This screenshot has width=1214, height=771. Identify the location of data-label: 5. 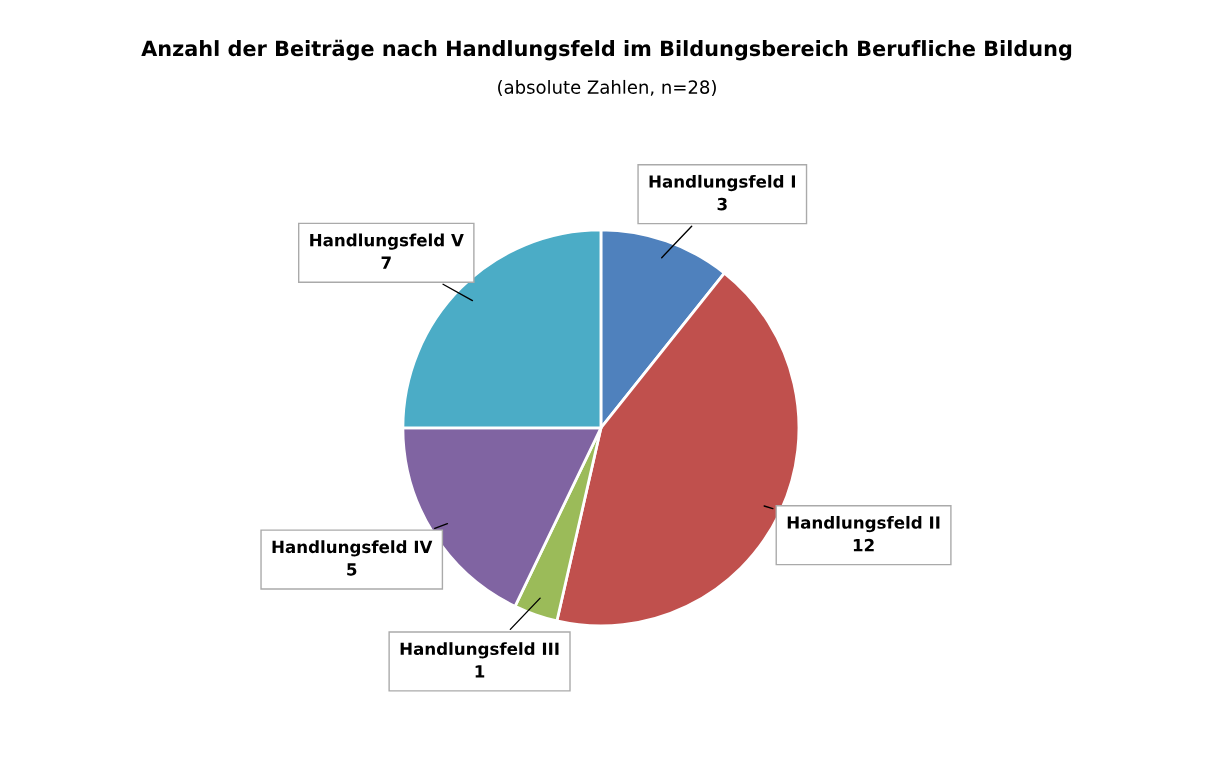
(352, 569).